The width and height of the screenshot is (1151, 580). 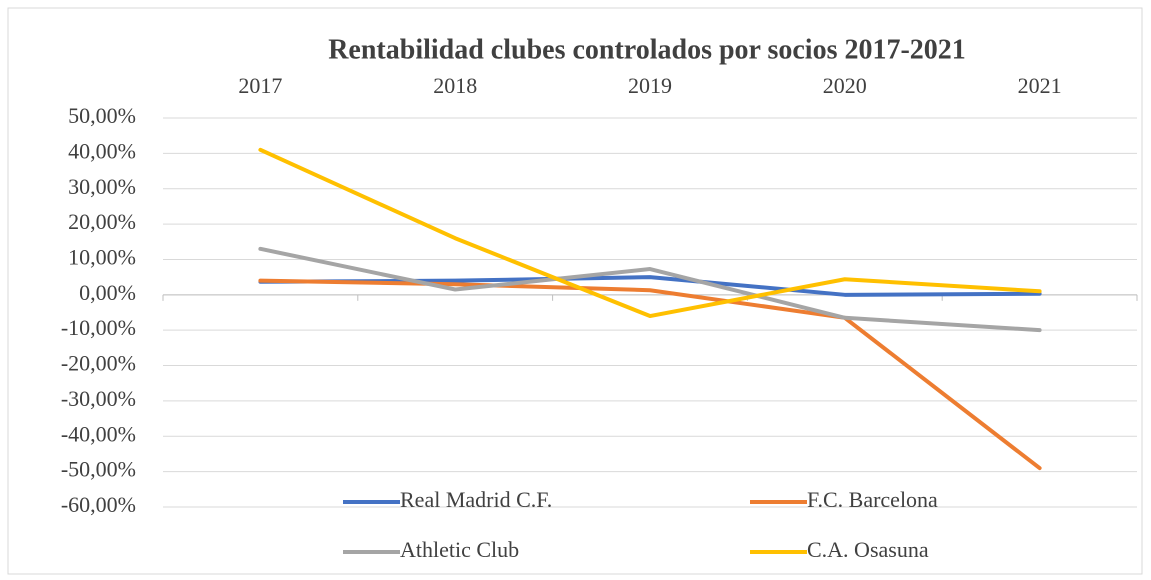 I want to click on y-tick-label: -40,00%, so click(x=98, y=433).